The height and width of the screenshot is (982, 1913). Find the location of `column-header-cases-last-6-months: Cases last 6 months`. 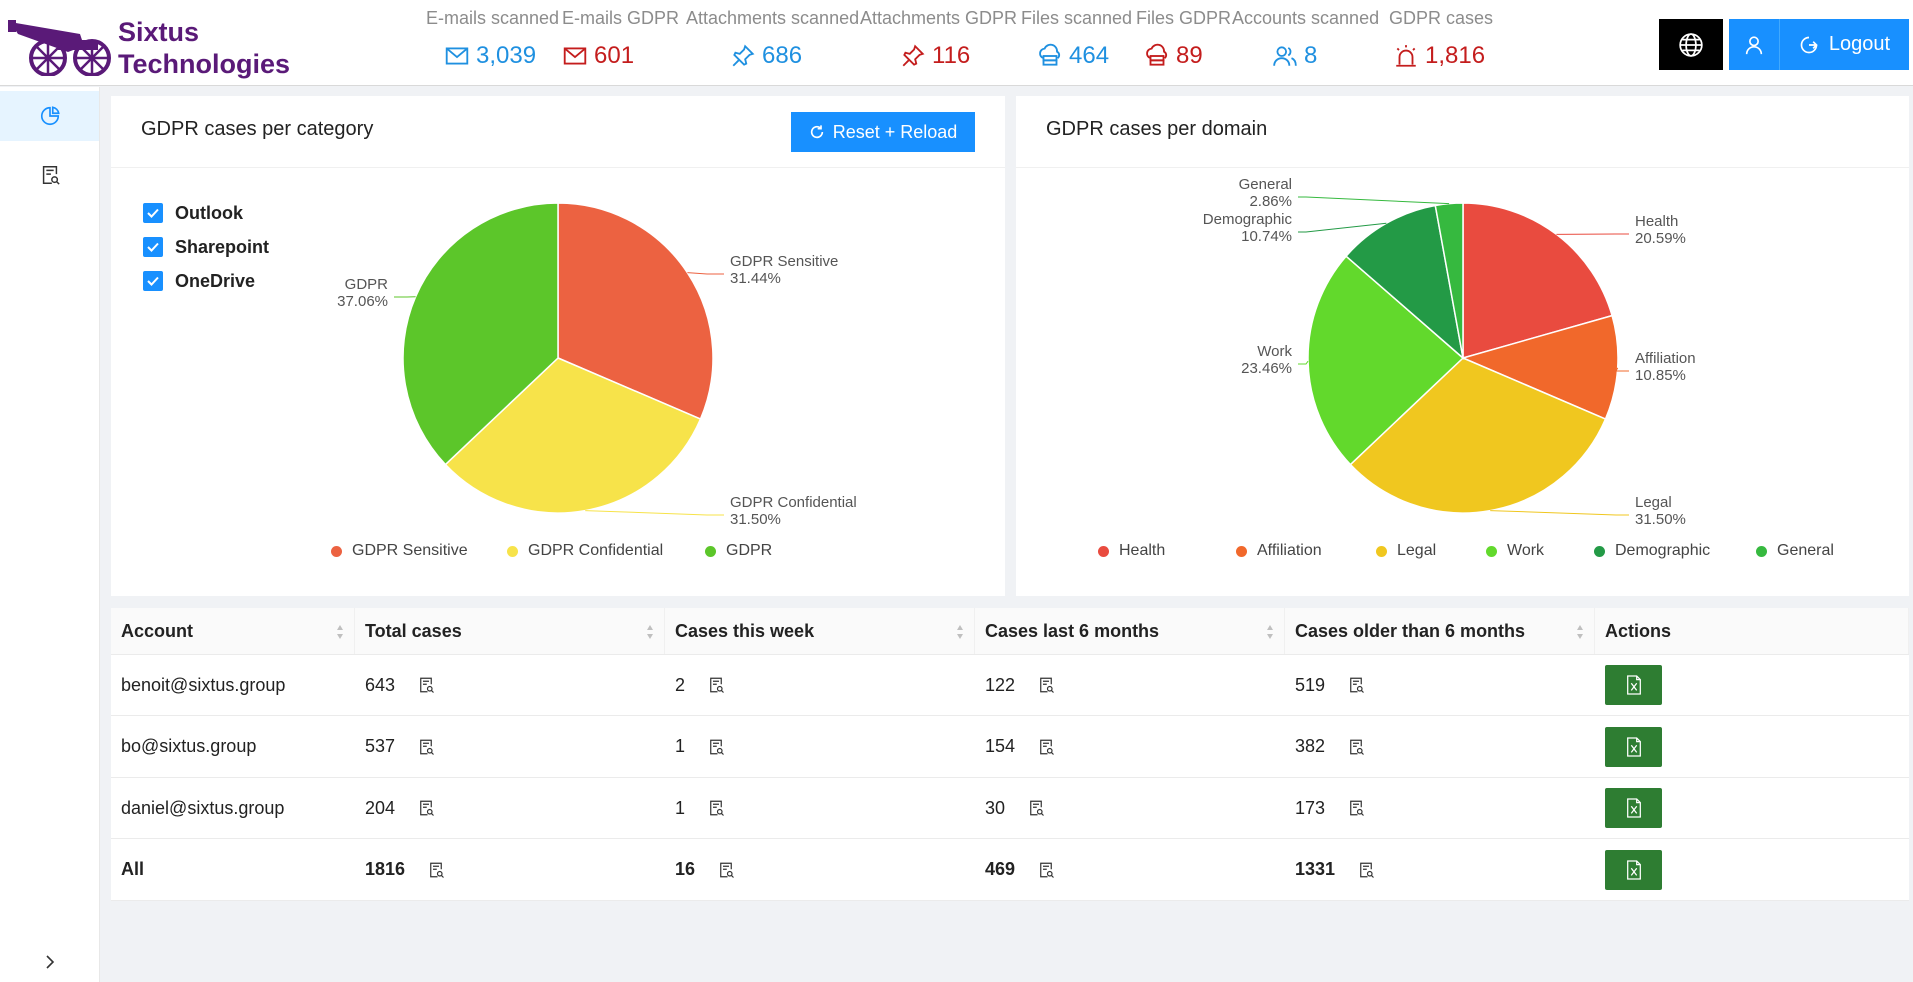

column-header-cases-last-6-months: Cases last 6 months is located at coordinates (1130, 631).